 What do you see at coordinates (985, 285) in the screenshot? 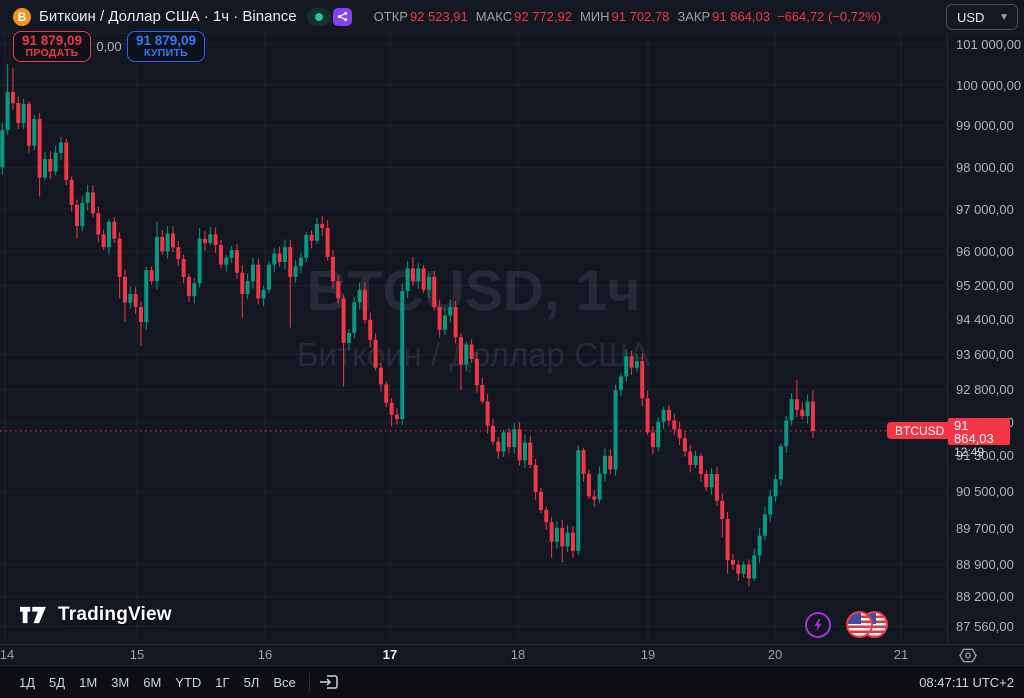
I see `price-axis-label: 95 200,00` at bounding box center [985, 285].